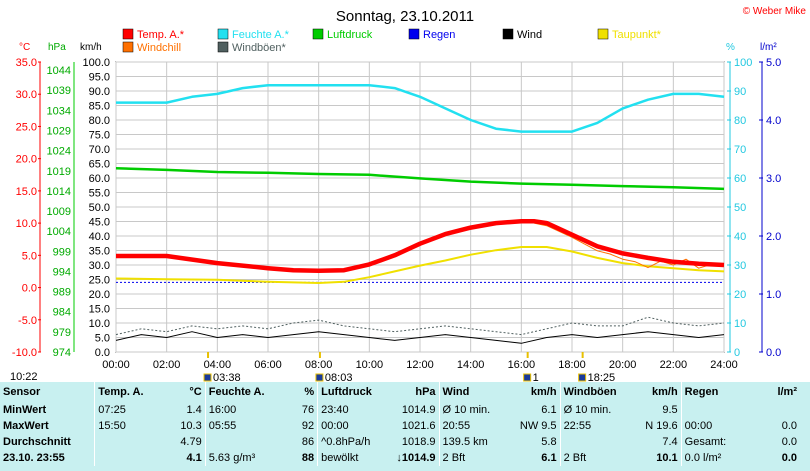 The image size is (810, 471). Describe the element at coordinates (637, 35) in the screenshot. I see `legend-label: Taupunkt*` at that location.